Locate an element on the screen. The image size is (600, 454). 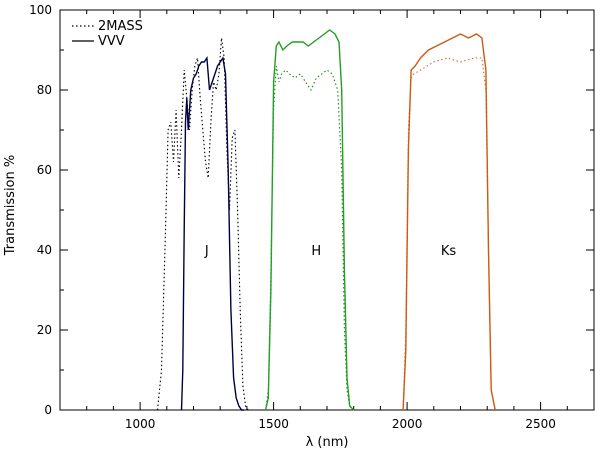
y-tick-label: 40 is located at coordinates (44, 250).